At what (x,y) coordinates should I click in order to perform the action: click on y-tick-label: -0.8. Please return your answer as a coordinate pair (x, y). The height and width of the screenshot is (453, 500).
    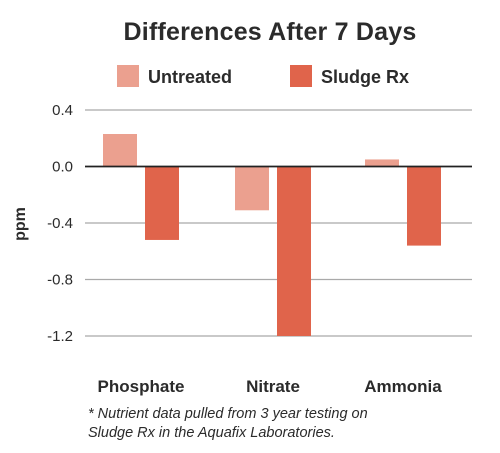
    Looking at the image, I should click on (60, 280).